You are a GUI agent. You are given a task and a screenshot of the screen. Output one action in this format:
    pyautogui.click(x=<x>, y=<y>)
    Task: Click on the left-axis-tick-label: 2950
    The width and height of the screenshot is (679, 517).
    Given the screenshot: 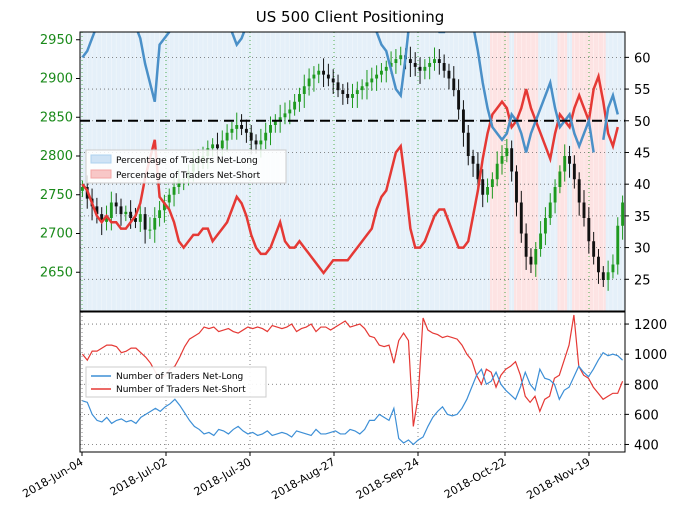 What is the action you would take?
    pyautogui.click(x=56, y=40)
    